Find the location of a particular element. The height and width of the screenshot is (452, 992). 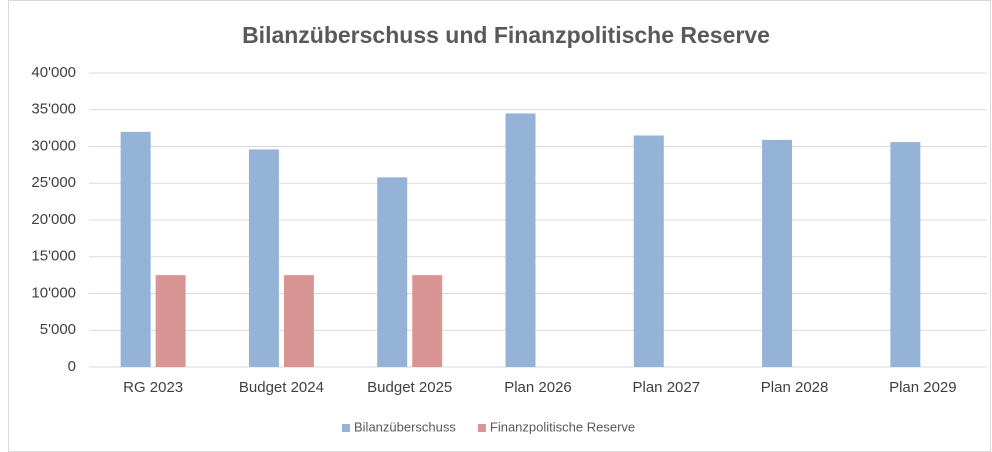

y-tick-label: 5'000 is located at coordinates (58, 329).